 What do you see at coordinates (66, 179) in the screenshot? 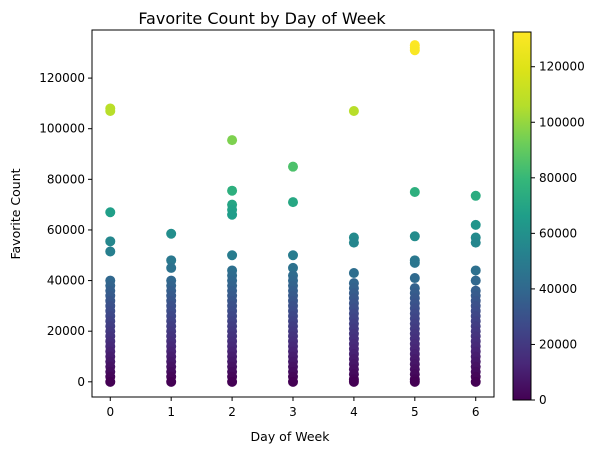
I see `y-tick-label: 80000` at bounding box center [66, 179].